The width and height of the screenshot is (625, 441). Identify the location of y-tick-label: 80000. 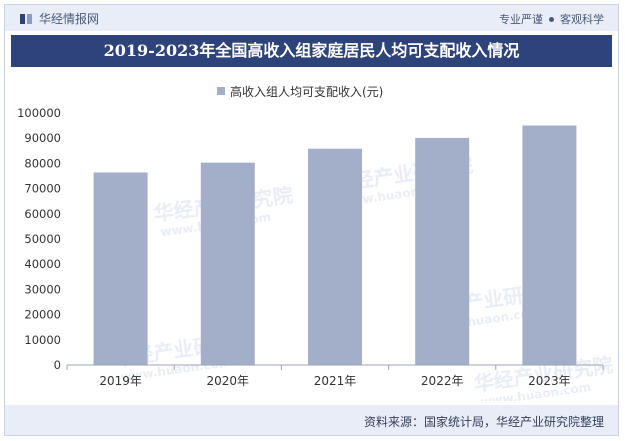
(42, 163).